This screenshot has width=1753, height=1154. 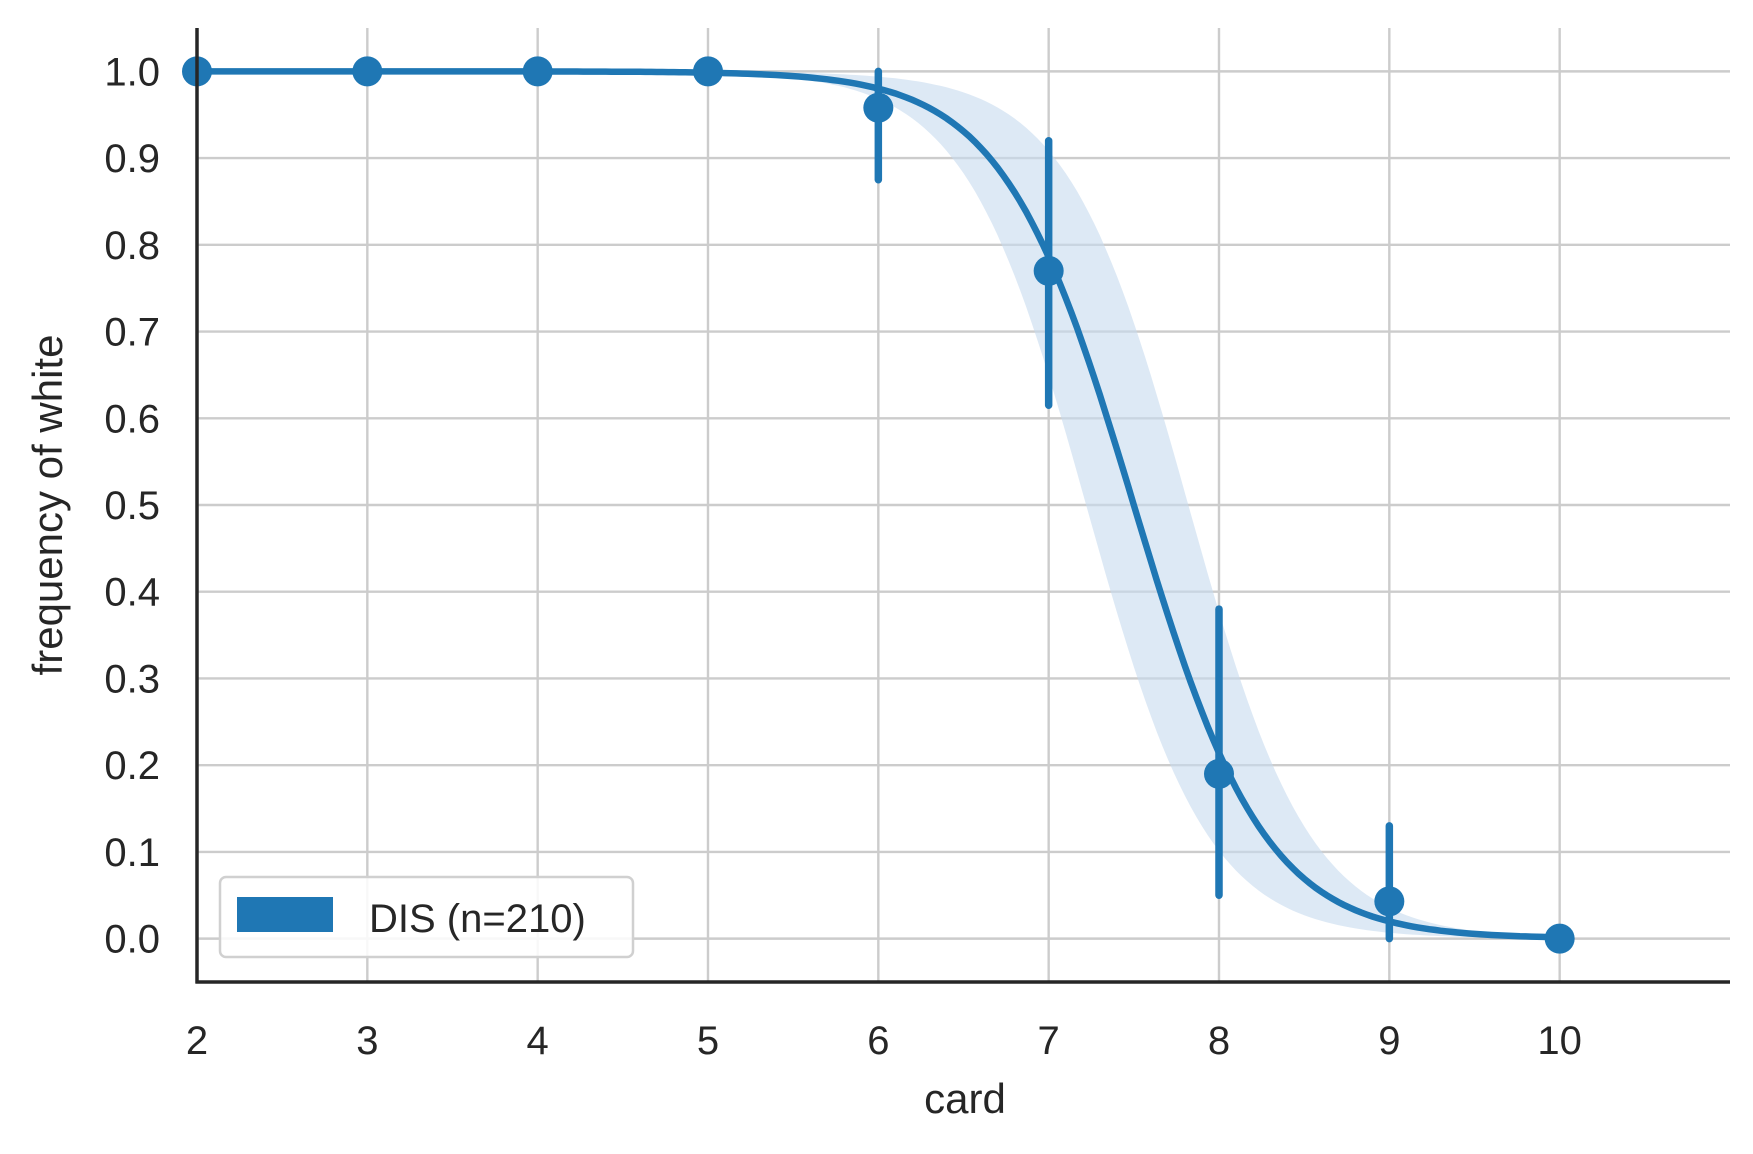 What do you see at coordinates (1219, 1041) in the screenshot?
I see `x-tick-label: 8` at bounding box center [1219, 1041].